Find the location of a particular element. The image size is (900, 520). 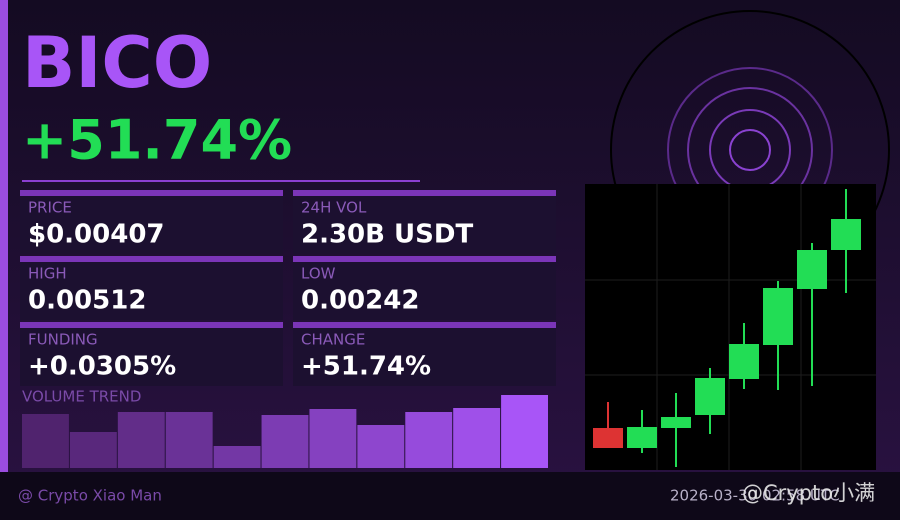

timestamp: 2026-03-30 02:58 UTC is located at coordinates (755, 496).